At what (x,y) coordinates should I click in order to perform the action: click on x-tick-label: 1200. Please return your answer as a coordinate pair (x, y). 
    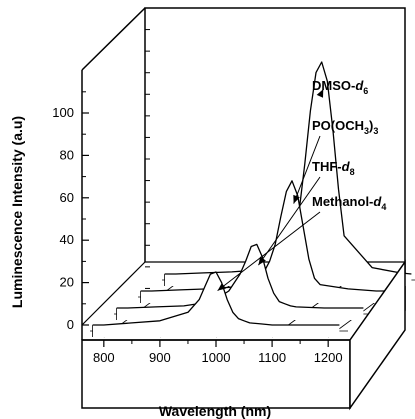
    Looking at the image, I should click on (328, 357).